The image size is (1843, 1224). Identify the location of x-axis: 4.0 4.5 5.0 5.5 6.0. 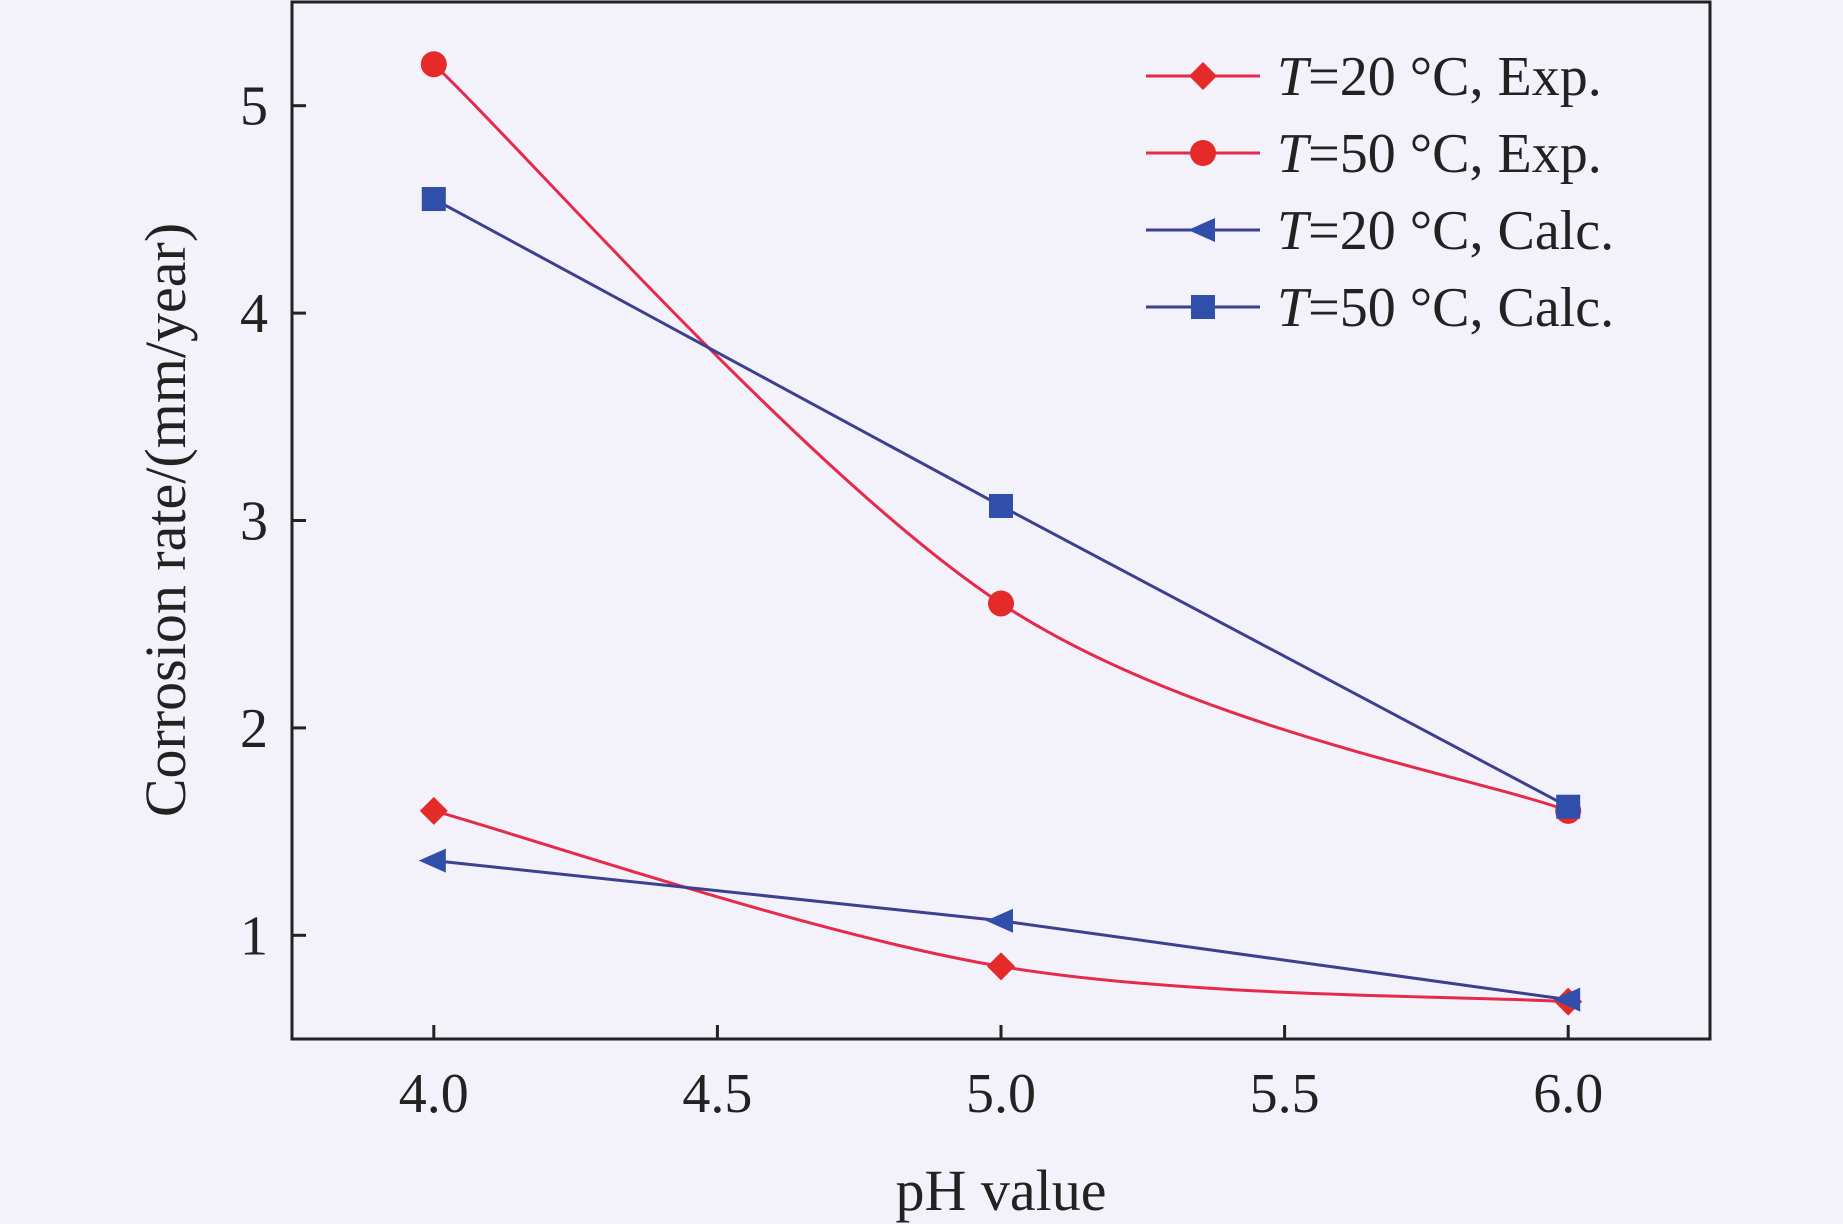
(1001, 1075).